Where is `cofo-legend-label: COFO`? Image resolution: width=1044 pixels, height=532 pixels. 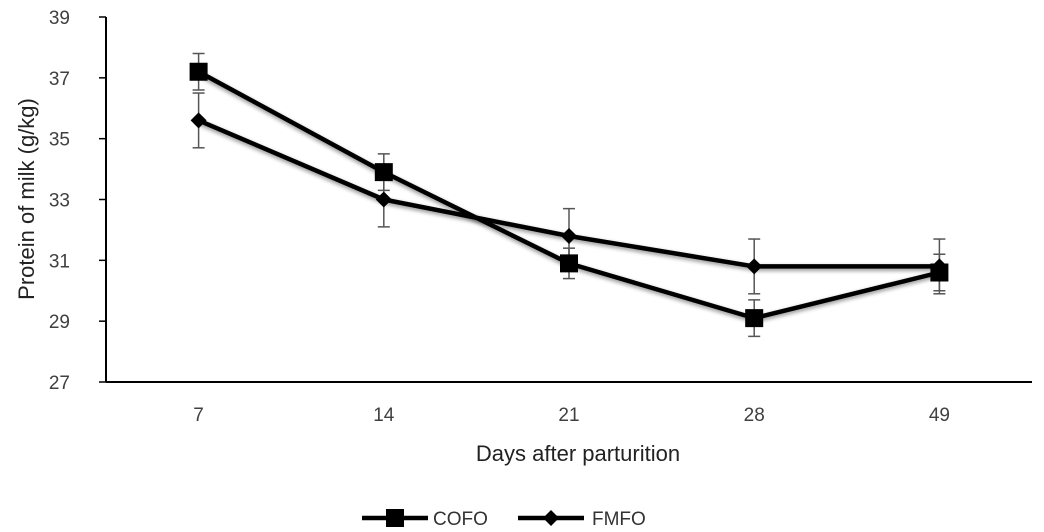 cofo-legend-label: COFO is located at coordinates (460, 519).